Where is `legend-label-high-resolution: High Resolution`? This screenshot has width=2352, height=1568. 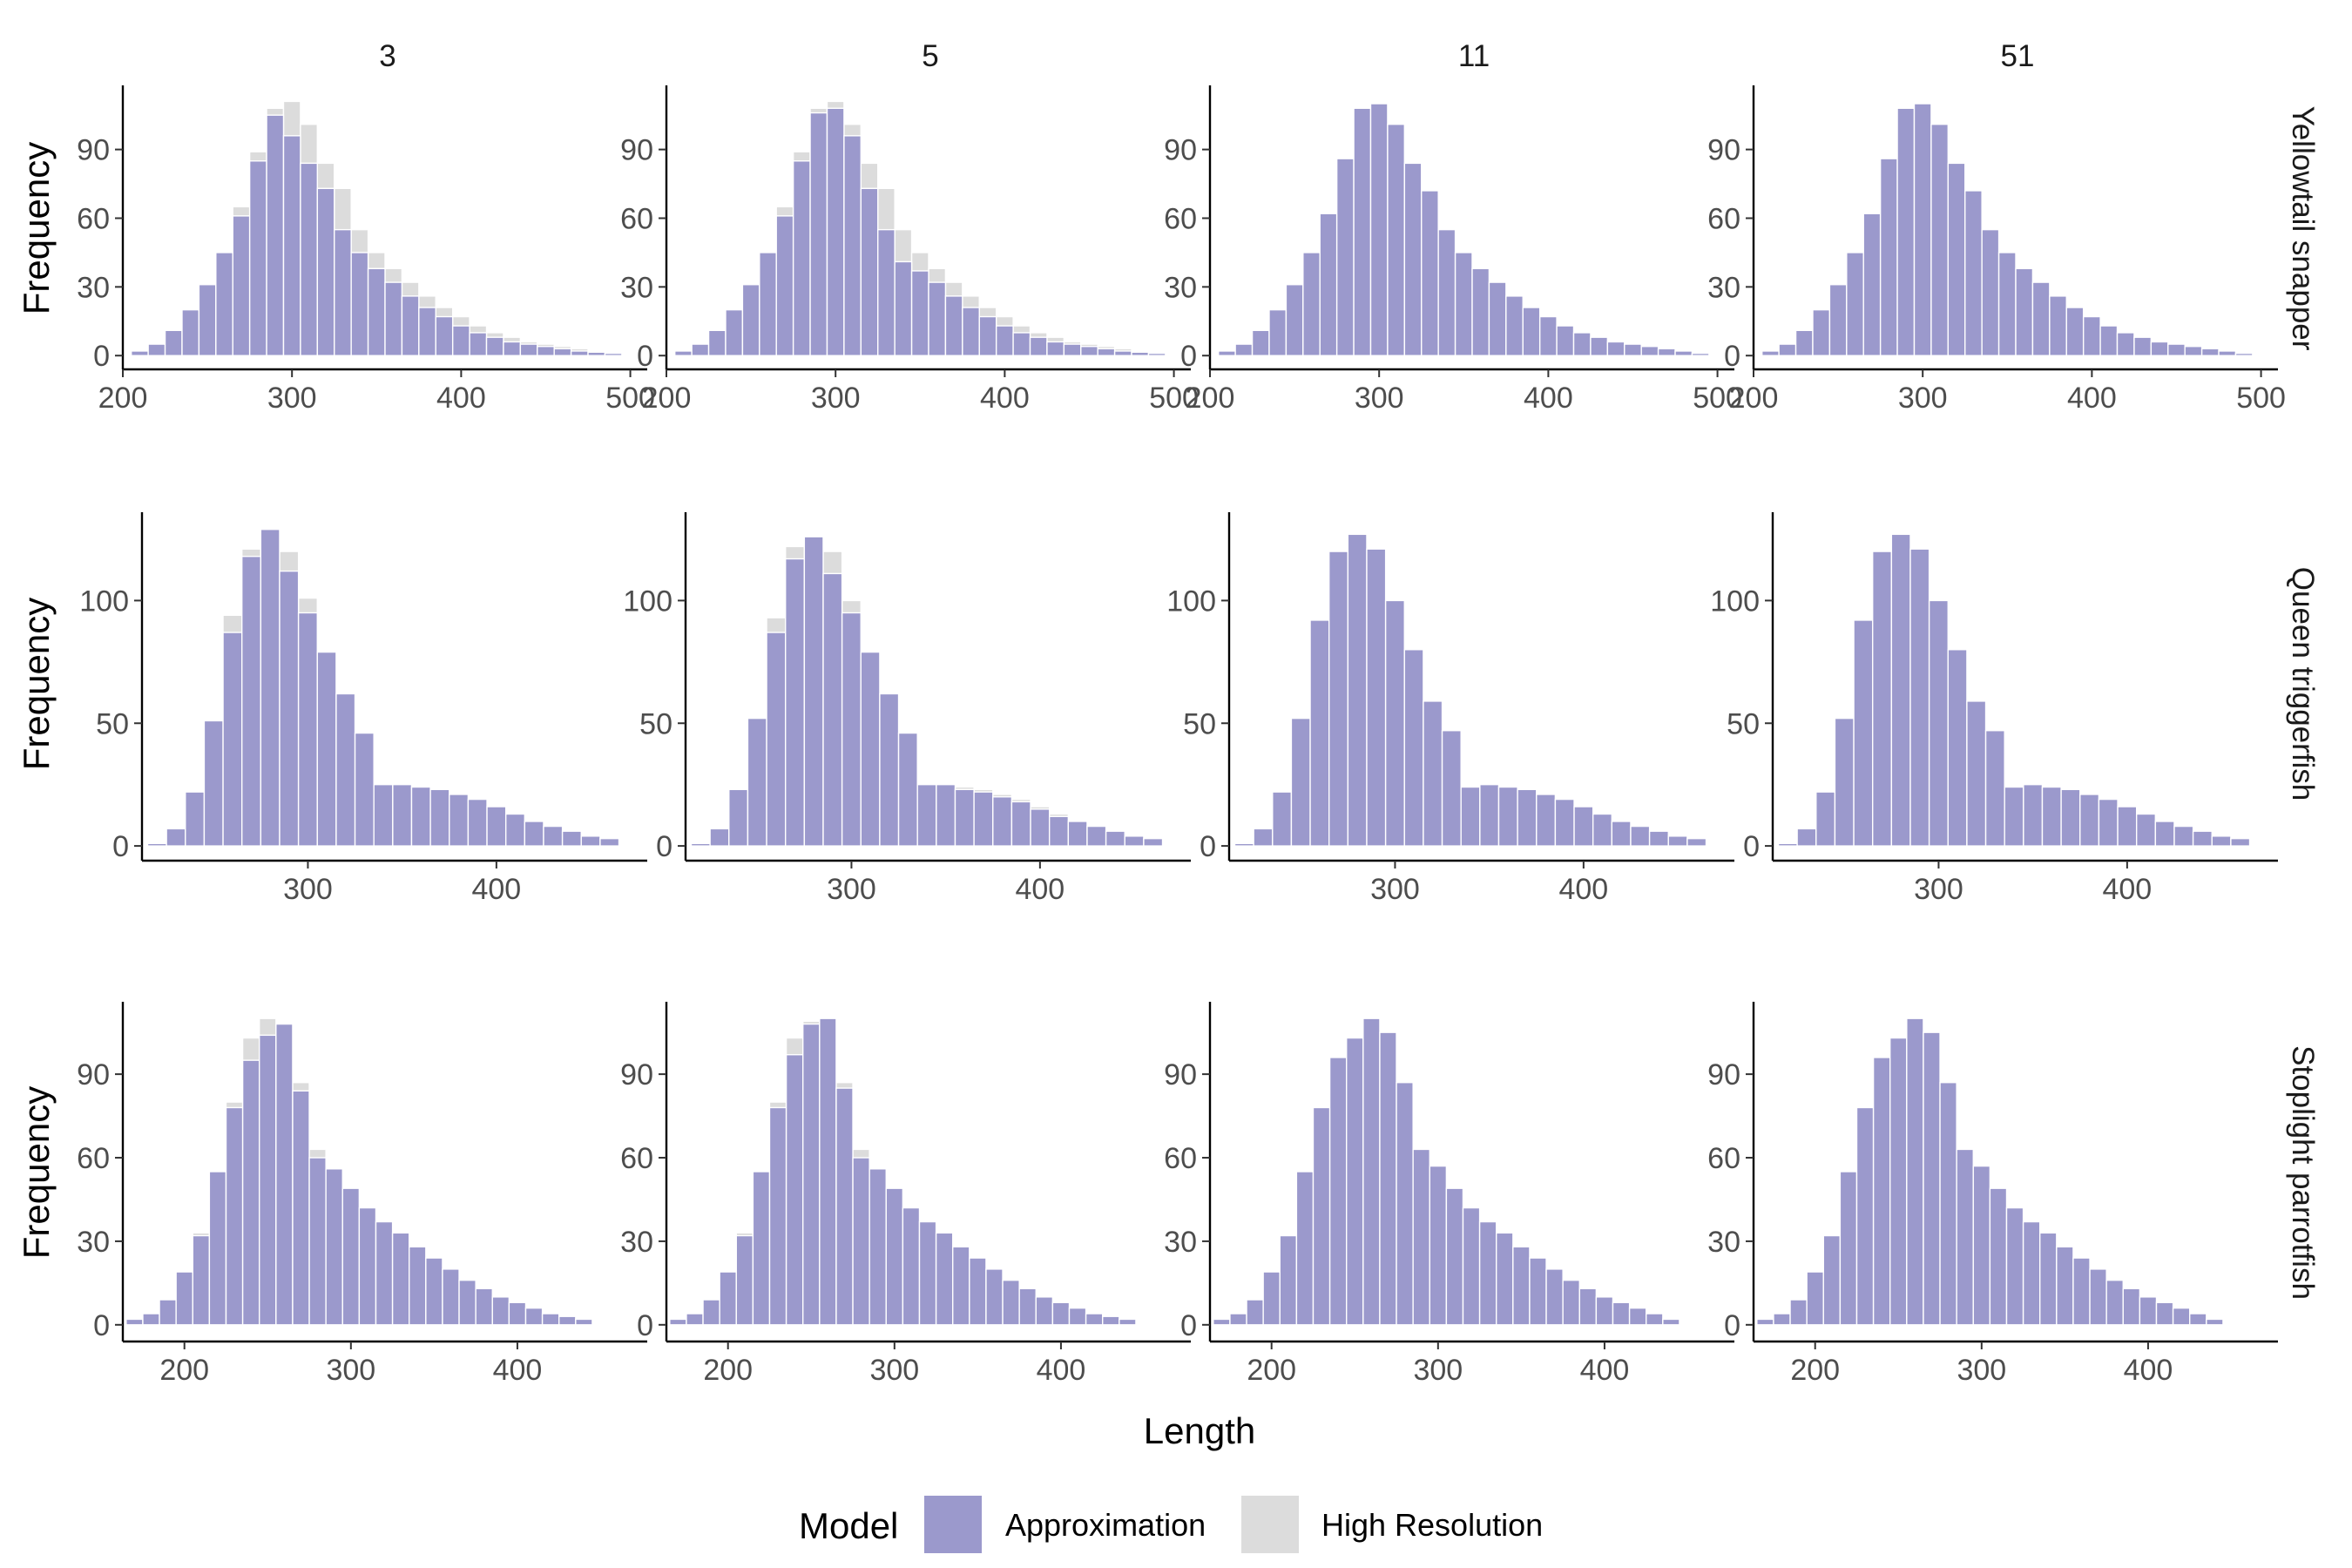
legend-label-high-resolution: High Resolution is located at coordinates (1432, 1525).